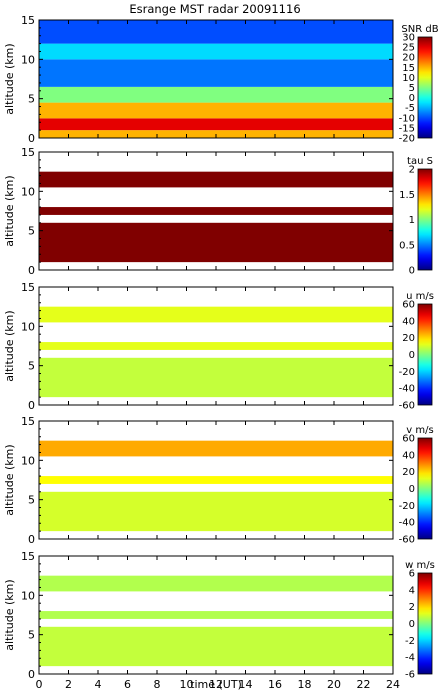 Image resolution: width=446 pixels, height=693 pixels. I want to click on x-tick-label: 0, so click(39, 684).